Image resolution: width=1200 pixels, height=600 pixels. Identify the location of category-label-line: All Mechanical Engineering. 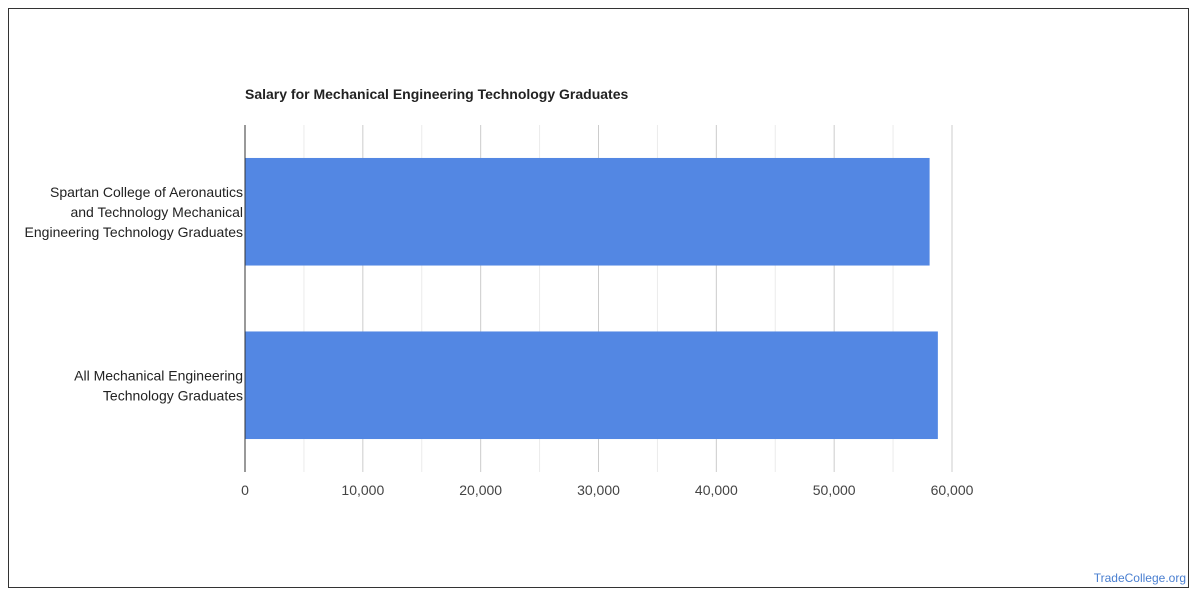
(158, 375).